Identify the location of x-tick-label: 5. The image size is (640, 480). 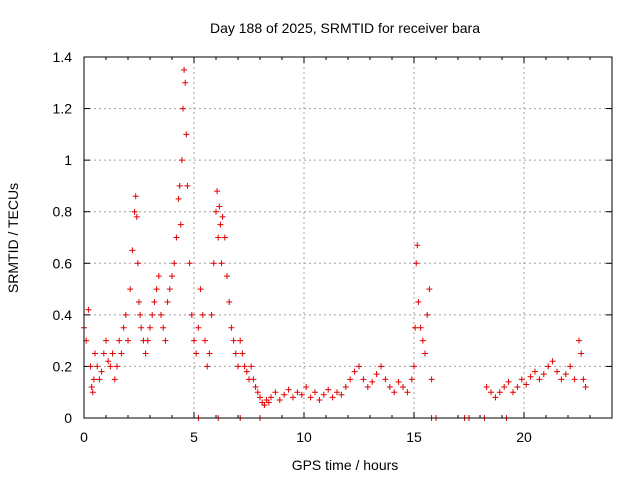
(194, 437).